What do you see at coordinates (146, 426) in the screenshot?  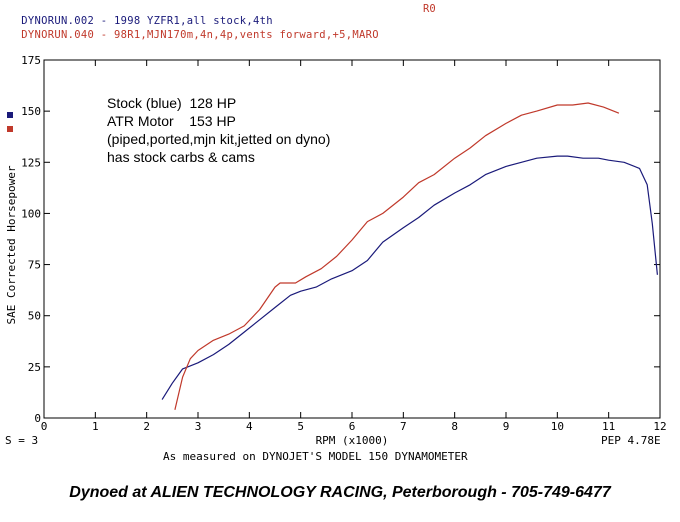 I see `x-tick-label: 2` at bounding box center [146, 426].